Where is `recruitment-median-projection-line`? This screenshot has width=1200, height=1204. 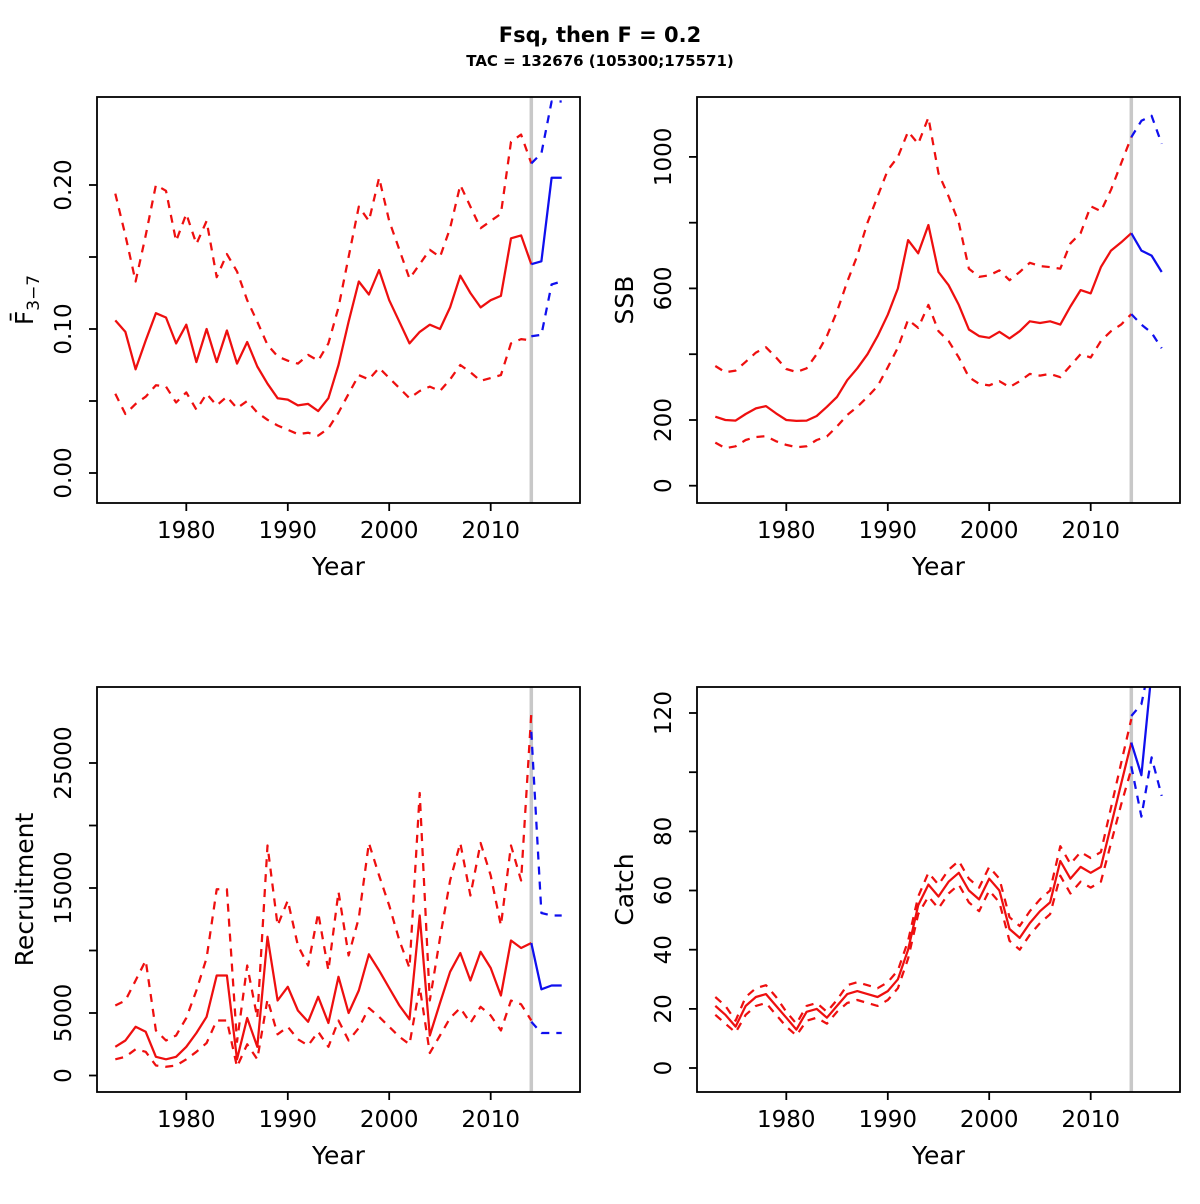
recruitment-median-projection-line is located at coordinates (546, 966).